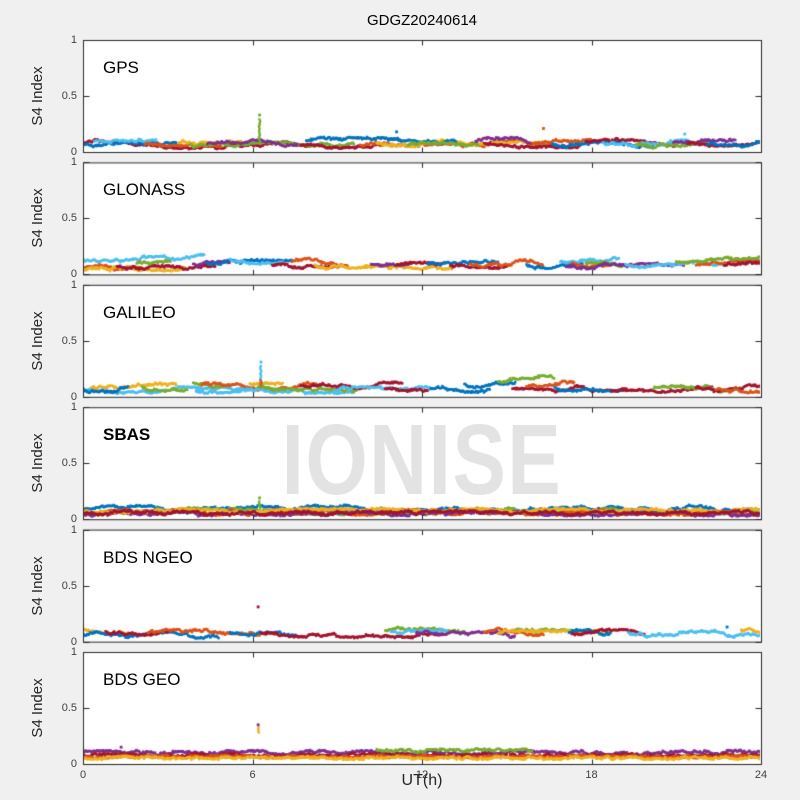 Image resolution: width=800 pixels, height=800 pixels. What do you see at coordinates (422, 775) in the screenshot?
I see `x-tick-label: 12` at bounding box center [422, 775].